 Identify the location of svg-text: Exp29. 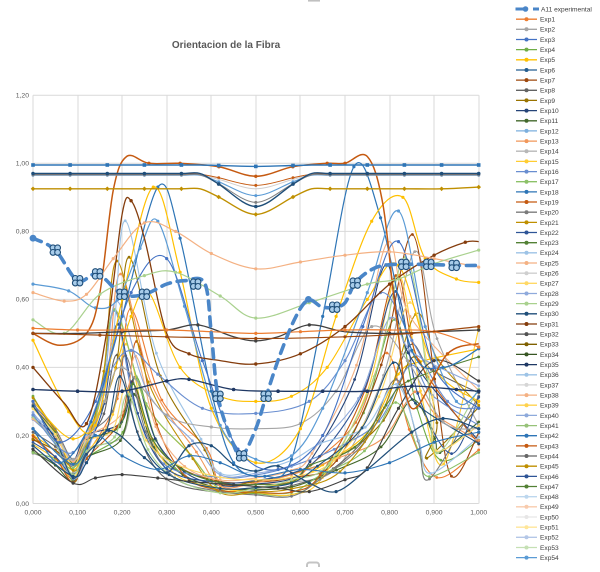
(549, 304).